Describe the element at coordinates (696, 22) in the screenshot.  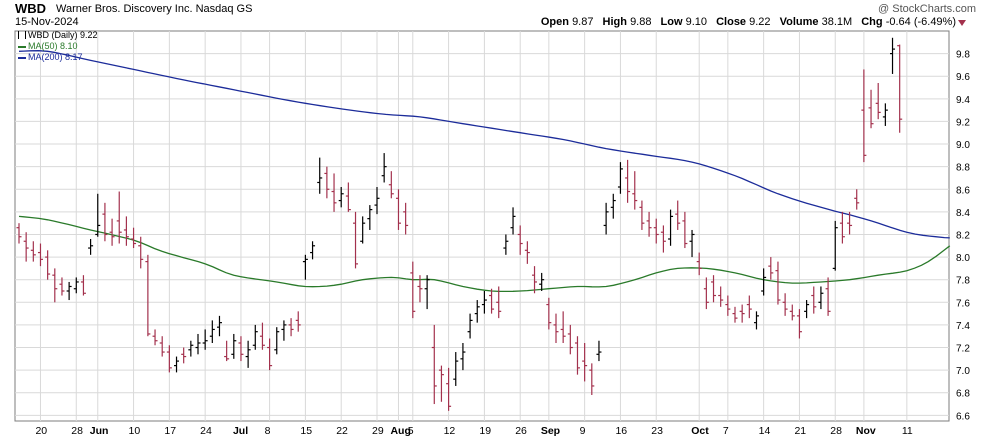
I see `low-value: 9.10` at that location.